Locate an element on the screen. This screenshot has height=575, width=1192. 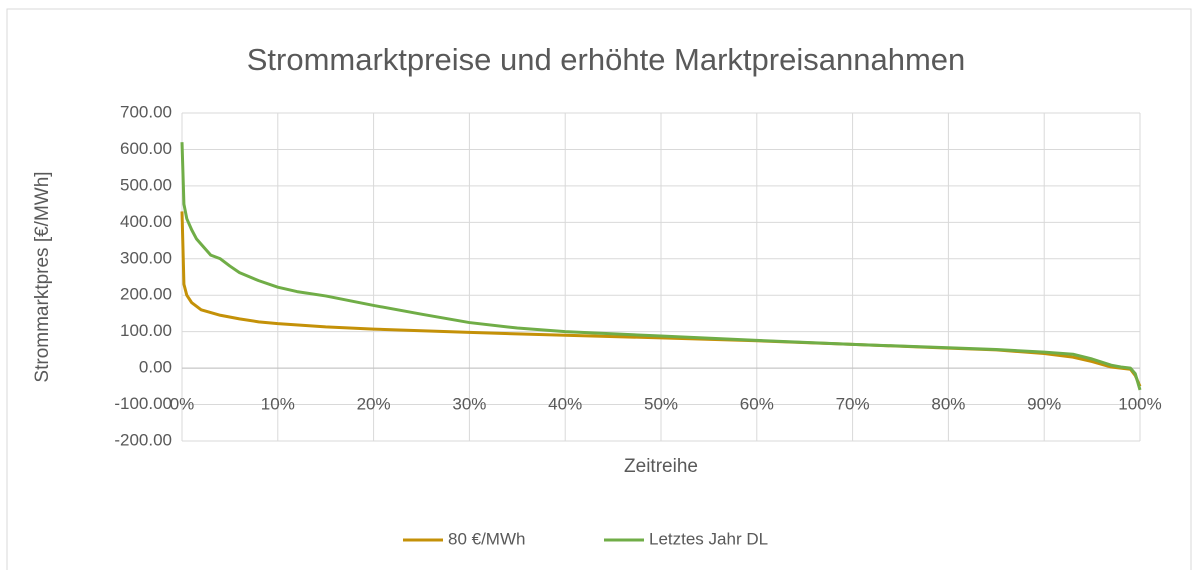
legend-label: Letztes Jahr DL is located at coordinates (708, 538).